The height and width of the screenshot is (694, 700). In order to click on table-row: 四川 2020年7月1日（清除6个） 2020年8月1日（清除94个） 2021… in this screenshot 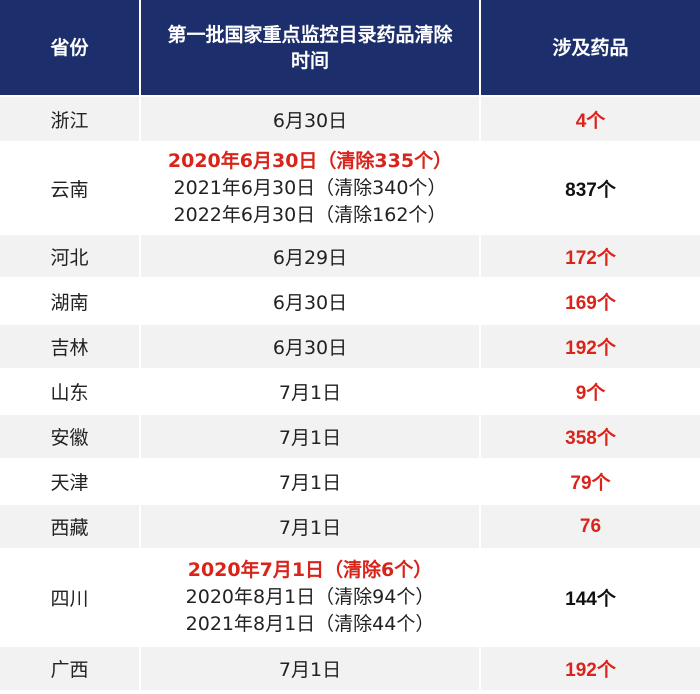, I will do `click(350, 598)`.